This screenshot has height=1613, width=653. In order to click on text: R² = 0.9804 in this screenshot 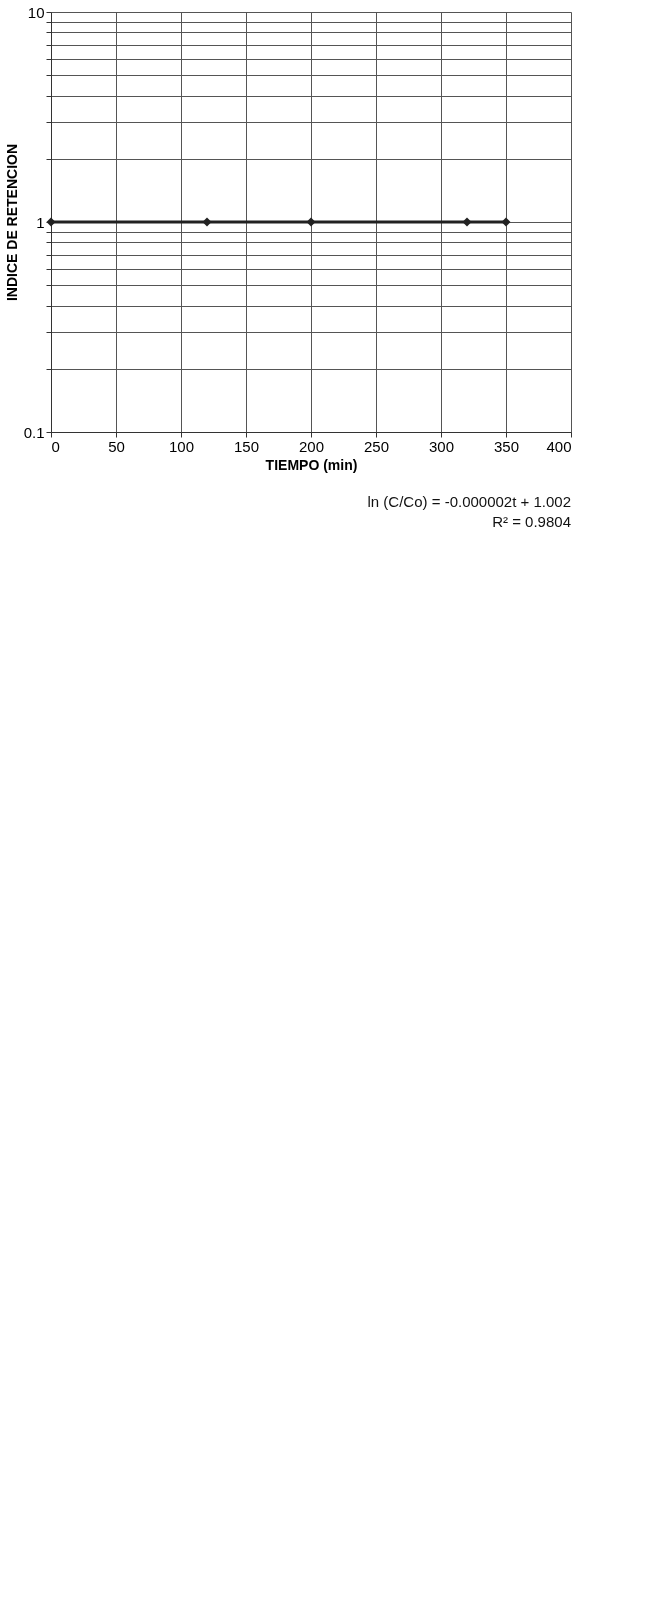, I will do `click(531, 521)`.